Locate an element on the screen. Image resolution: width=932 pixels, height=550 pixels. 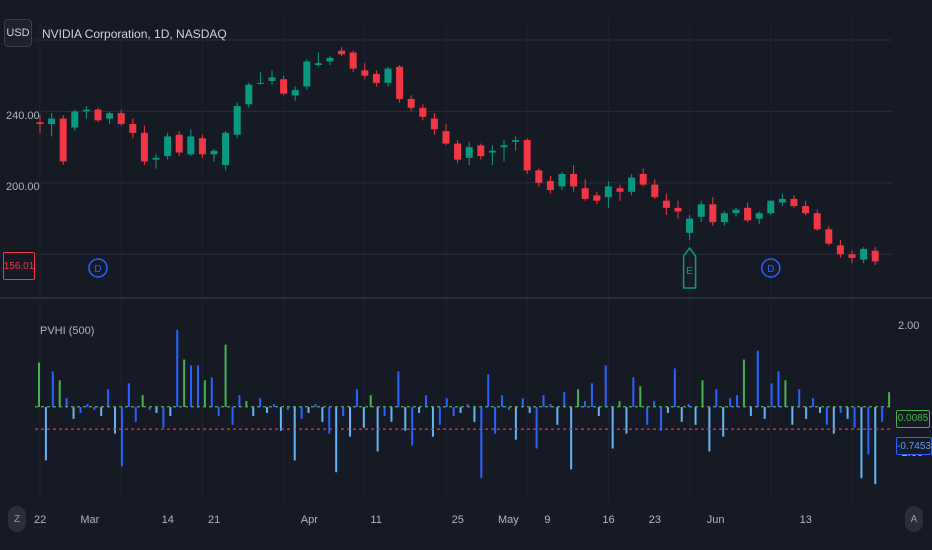
earnings-marker is located at coordinates (689, 267).